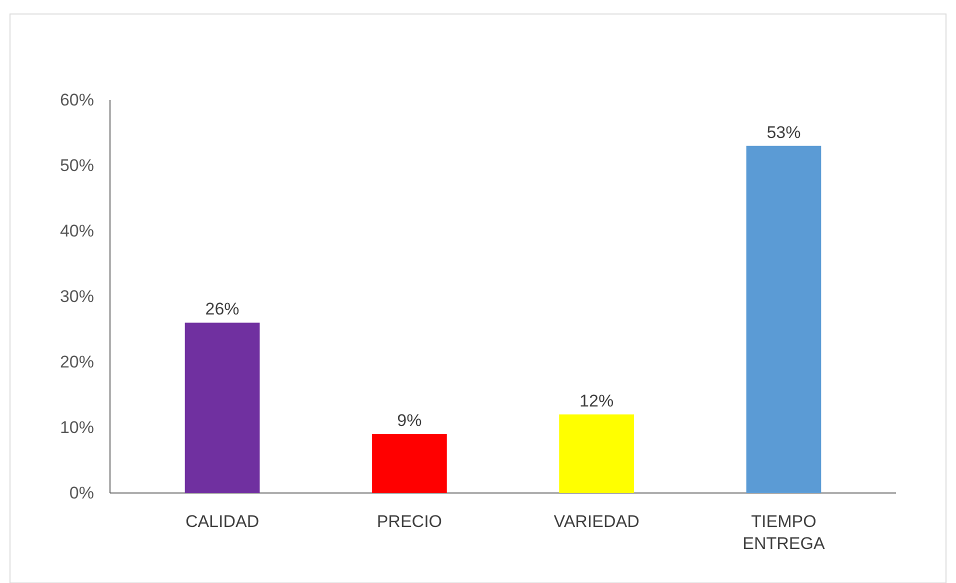 The height and width of the screenshot is (583, 956). Describe the element at coordinates (409, 420) in the screenshot. I see `data-label: 9%` at that location.